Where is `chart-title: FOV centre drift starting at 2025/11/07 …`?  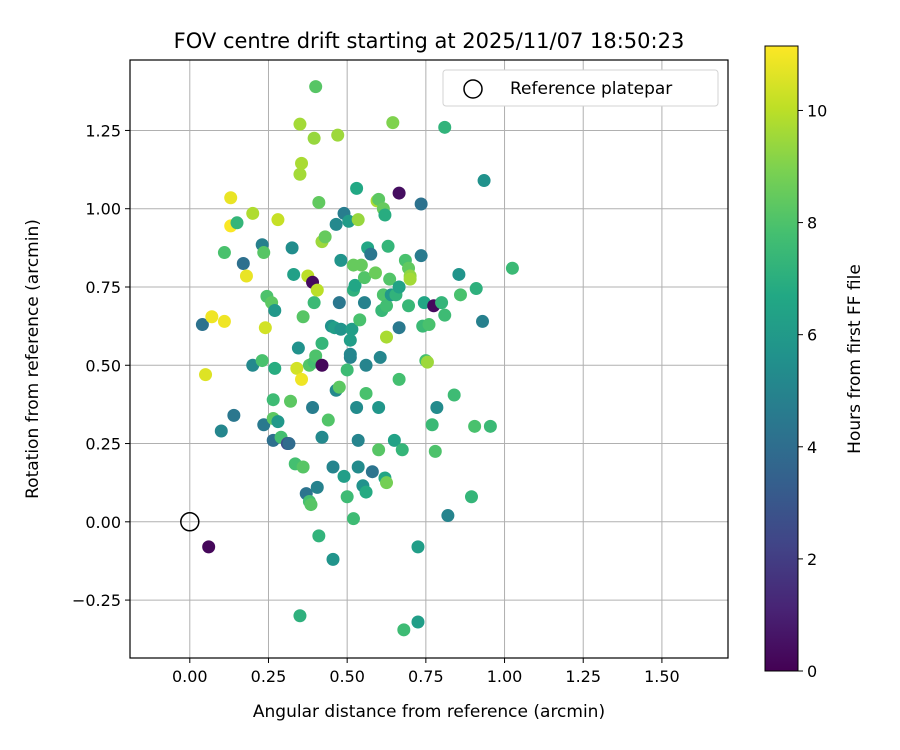 chart-title: FOV centre drift starting at 2025/11/07 … is located at coordinates (429, 41).